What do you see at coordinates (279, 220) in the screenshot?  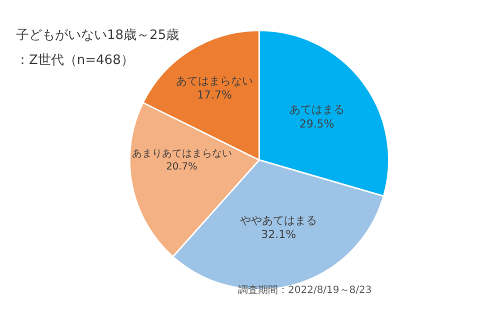 I see `slice-label: ややあてはまる` at bounding box center [279, 220].